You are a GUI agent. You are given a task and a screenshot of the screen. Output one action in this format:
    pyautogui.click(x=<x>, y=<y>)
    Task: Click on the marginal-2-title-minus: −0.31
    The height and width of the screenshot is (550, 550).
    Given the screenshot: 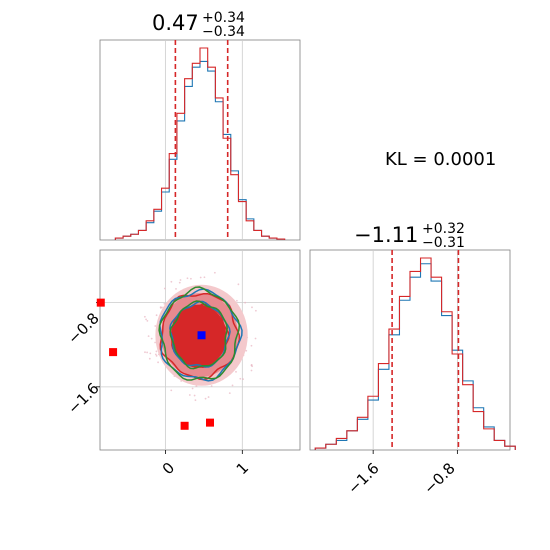 What is the action you would take?
    pyautogui.click(x=443, y=243)
    